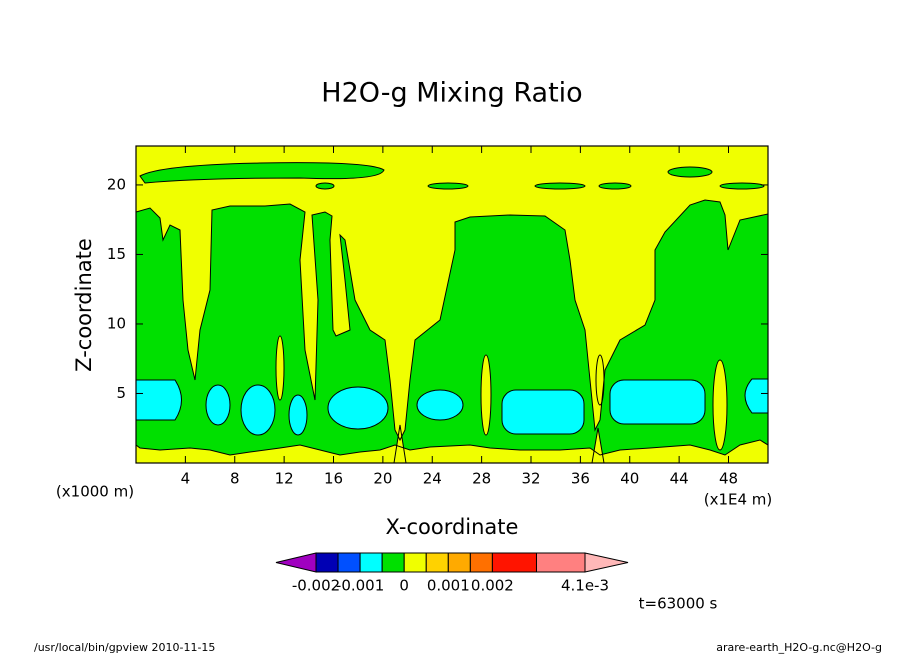  I want to click on colorbar-over, so click(606, 562).